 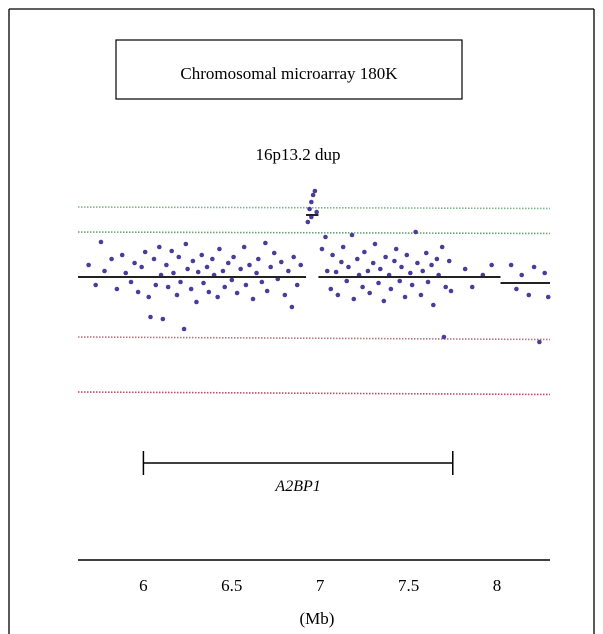 What do you see at coordinates (289, 73) in the screenshot?
I see `chart-title: Chromosomal microarray 180K` at bounding box center [289, 73].